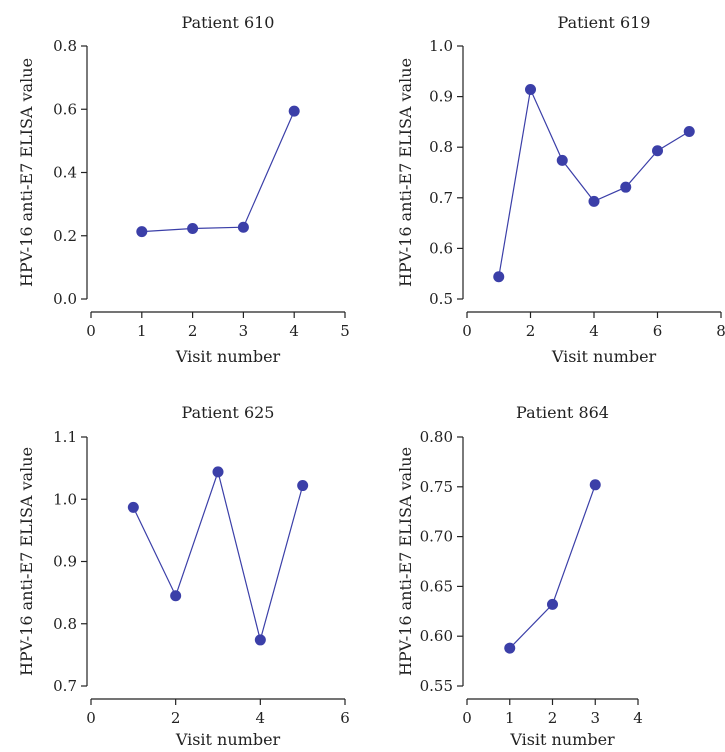 This screenshot has width=725, height=752. I want to click on chart-title: Patient 619, so click(604, 22).